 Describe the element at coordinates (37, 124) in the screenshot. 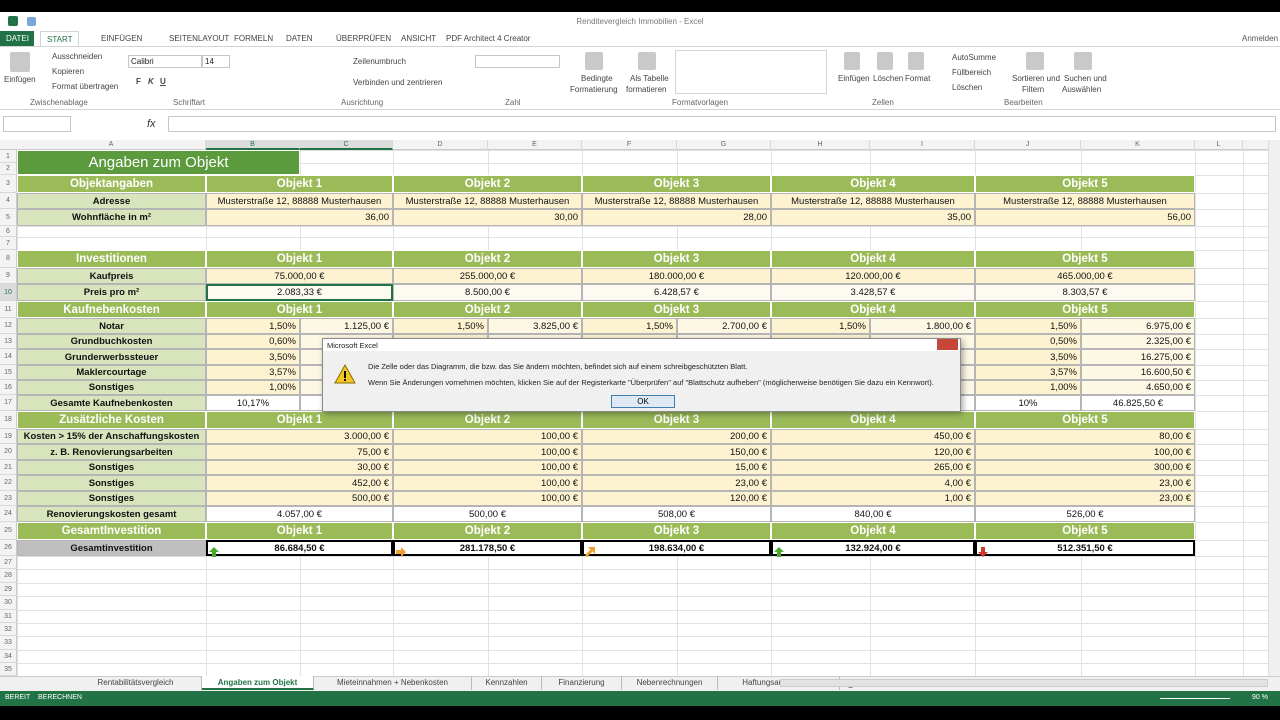

I see `name-box` at that location.